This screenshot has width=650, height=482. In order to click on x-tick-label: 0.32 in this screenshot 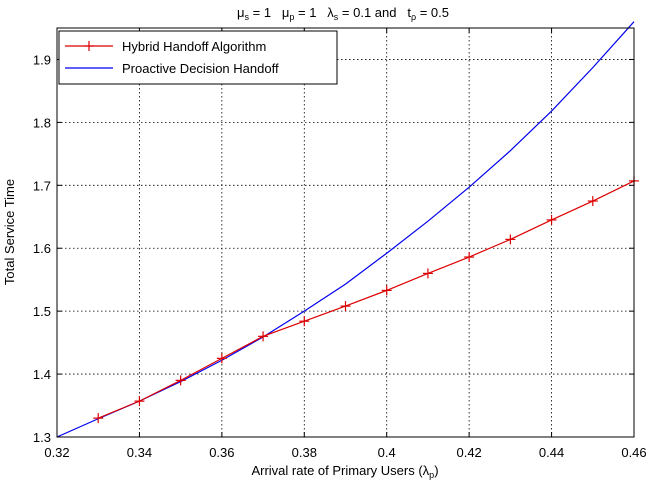, I will do `click(56, 452)`.